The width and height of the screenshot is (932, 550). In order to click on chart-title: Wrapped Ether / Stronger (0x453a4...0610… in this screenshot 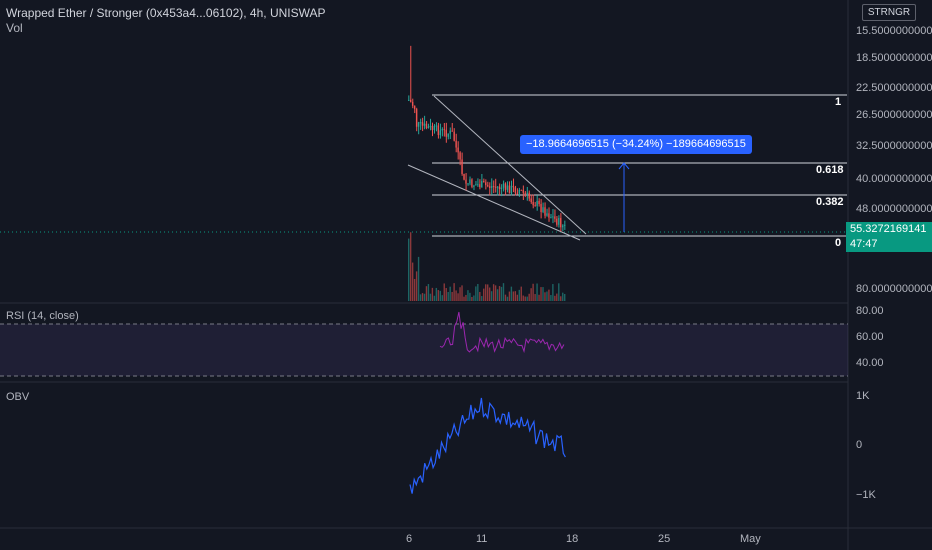, I will do `click(166, 13)`.